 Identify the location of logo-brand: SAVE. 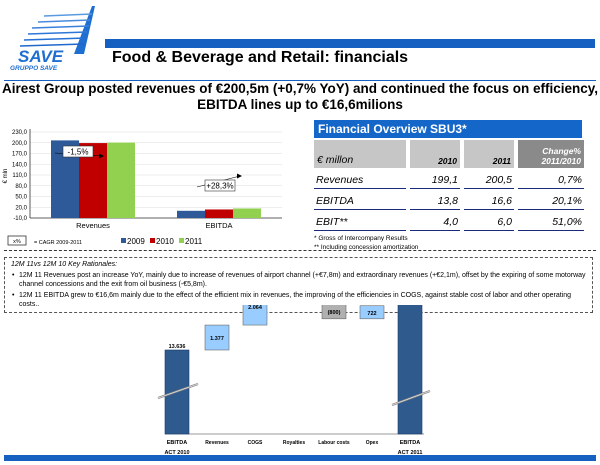
(41, 56).